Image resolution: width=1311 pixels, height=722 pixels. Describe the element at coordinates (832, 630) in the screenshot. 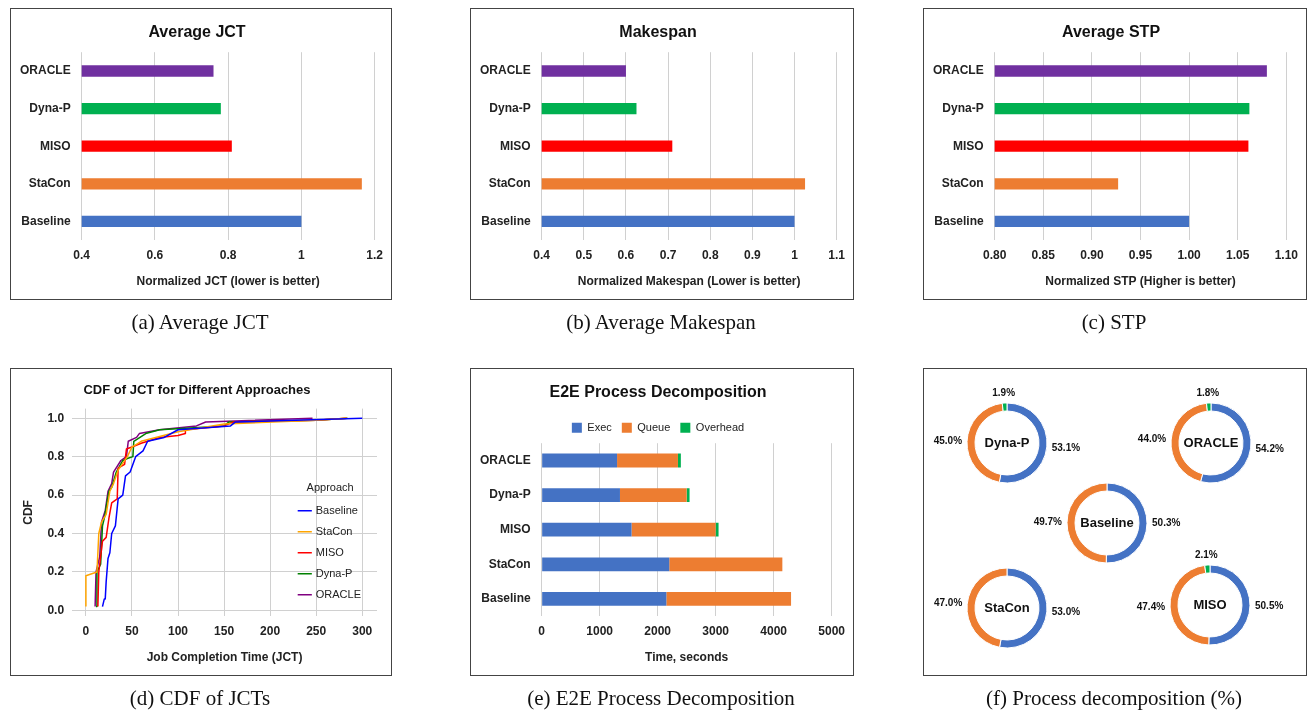

I see `x-tick-label: 5000` at that location.